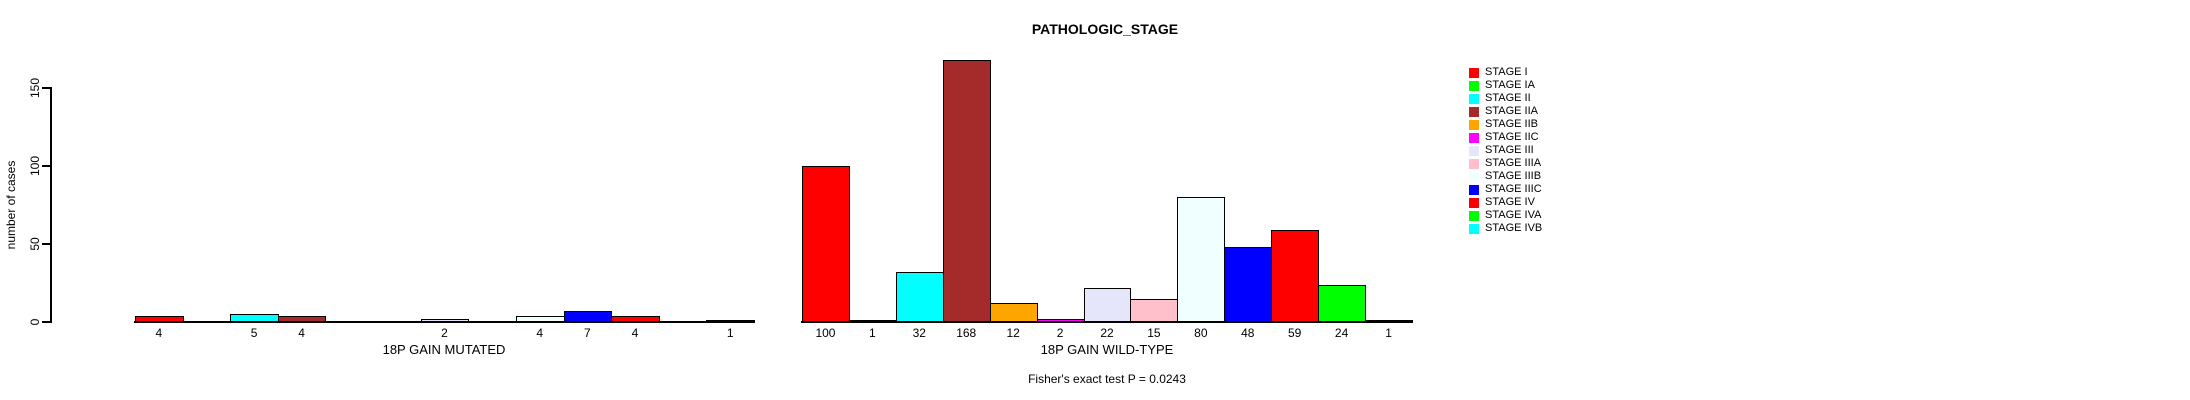  I want to click on legend-item: STAGE IIIB, so click(1505, 176).